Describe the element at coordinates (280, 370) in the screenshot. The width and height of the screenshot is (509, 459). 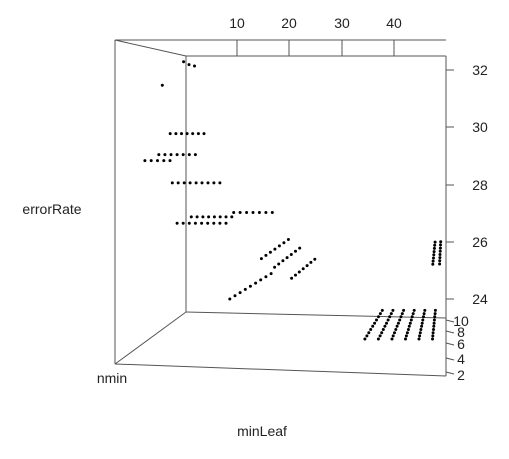
I see `box-bottom-front` at that location.